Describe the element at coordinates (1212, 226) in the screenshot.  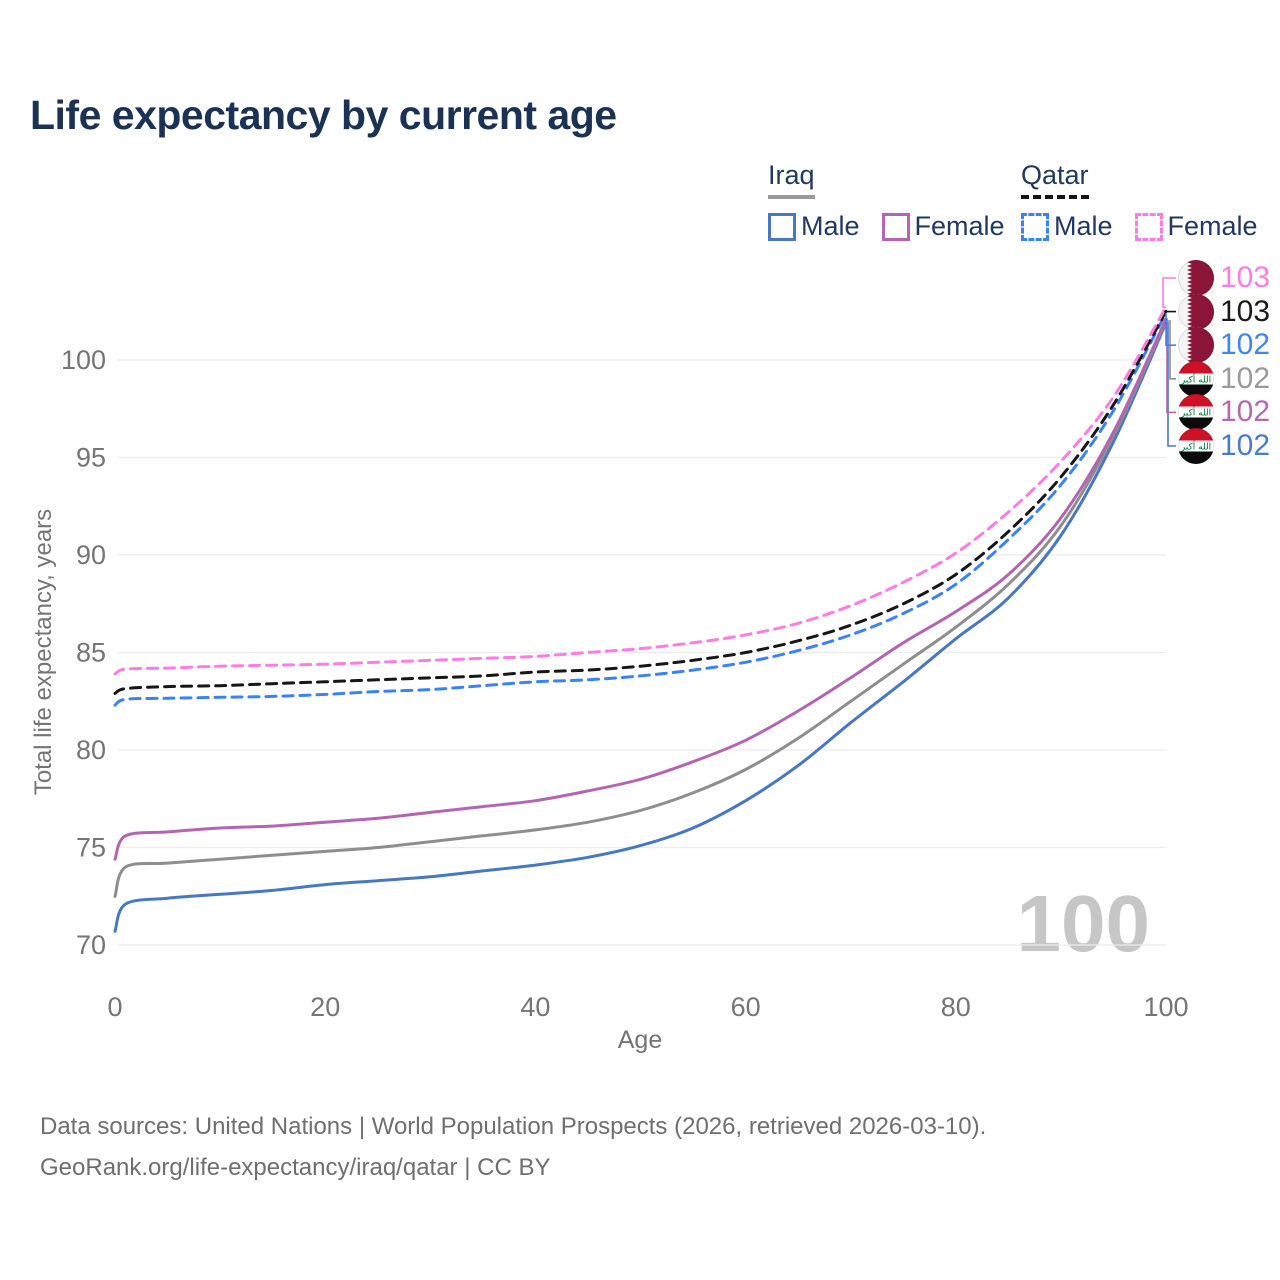
I see `legend-label-qatar-female: Female` at that location.